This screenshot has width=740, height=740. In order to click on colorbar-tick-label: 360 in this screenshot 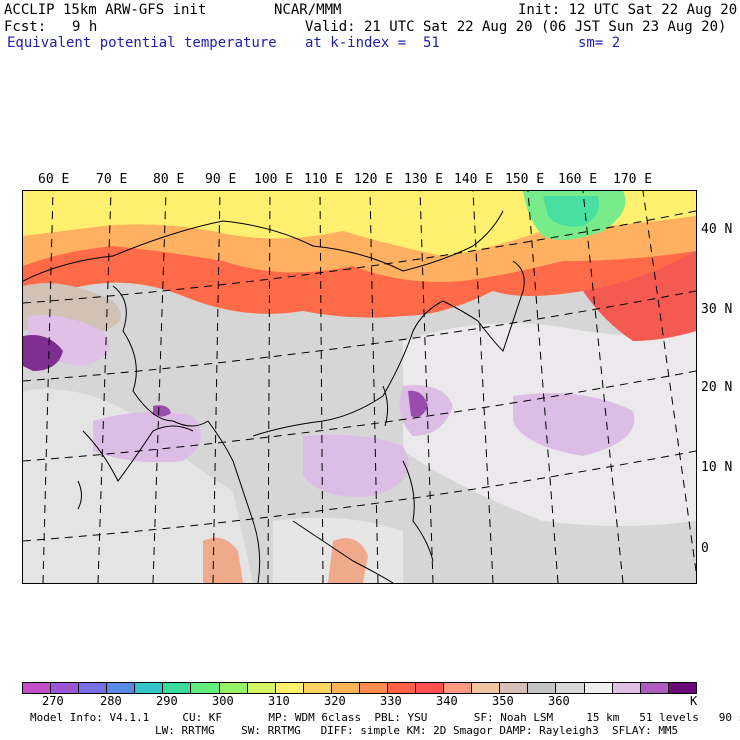, I will do `click(559, 701)`.